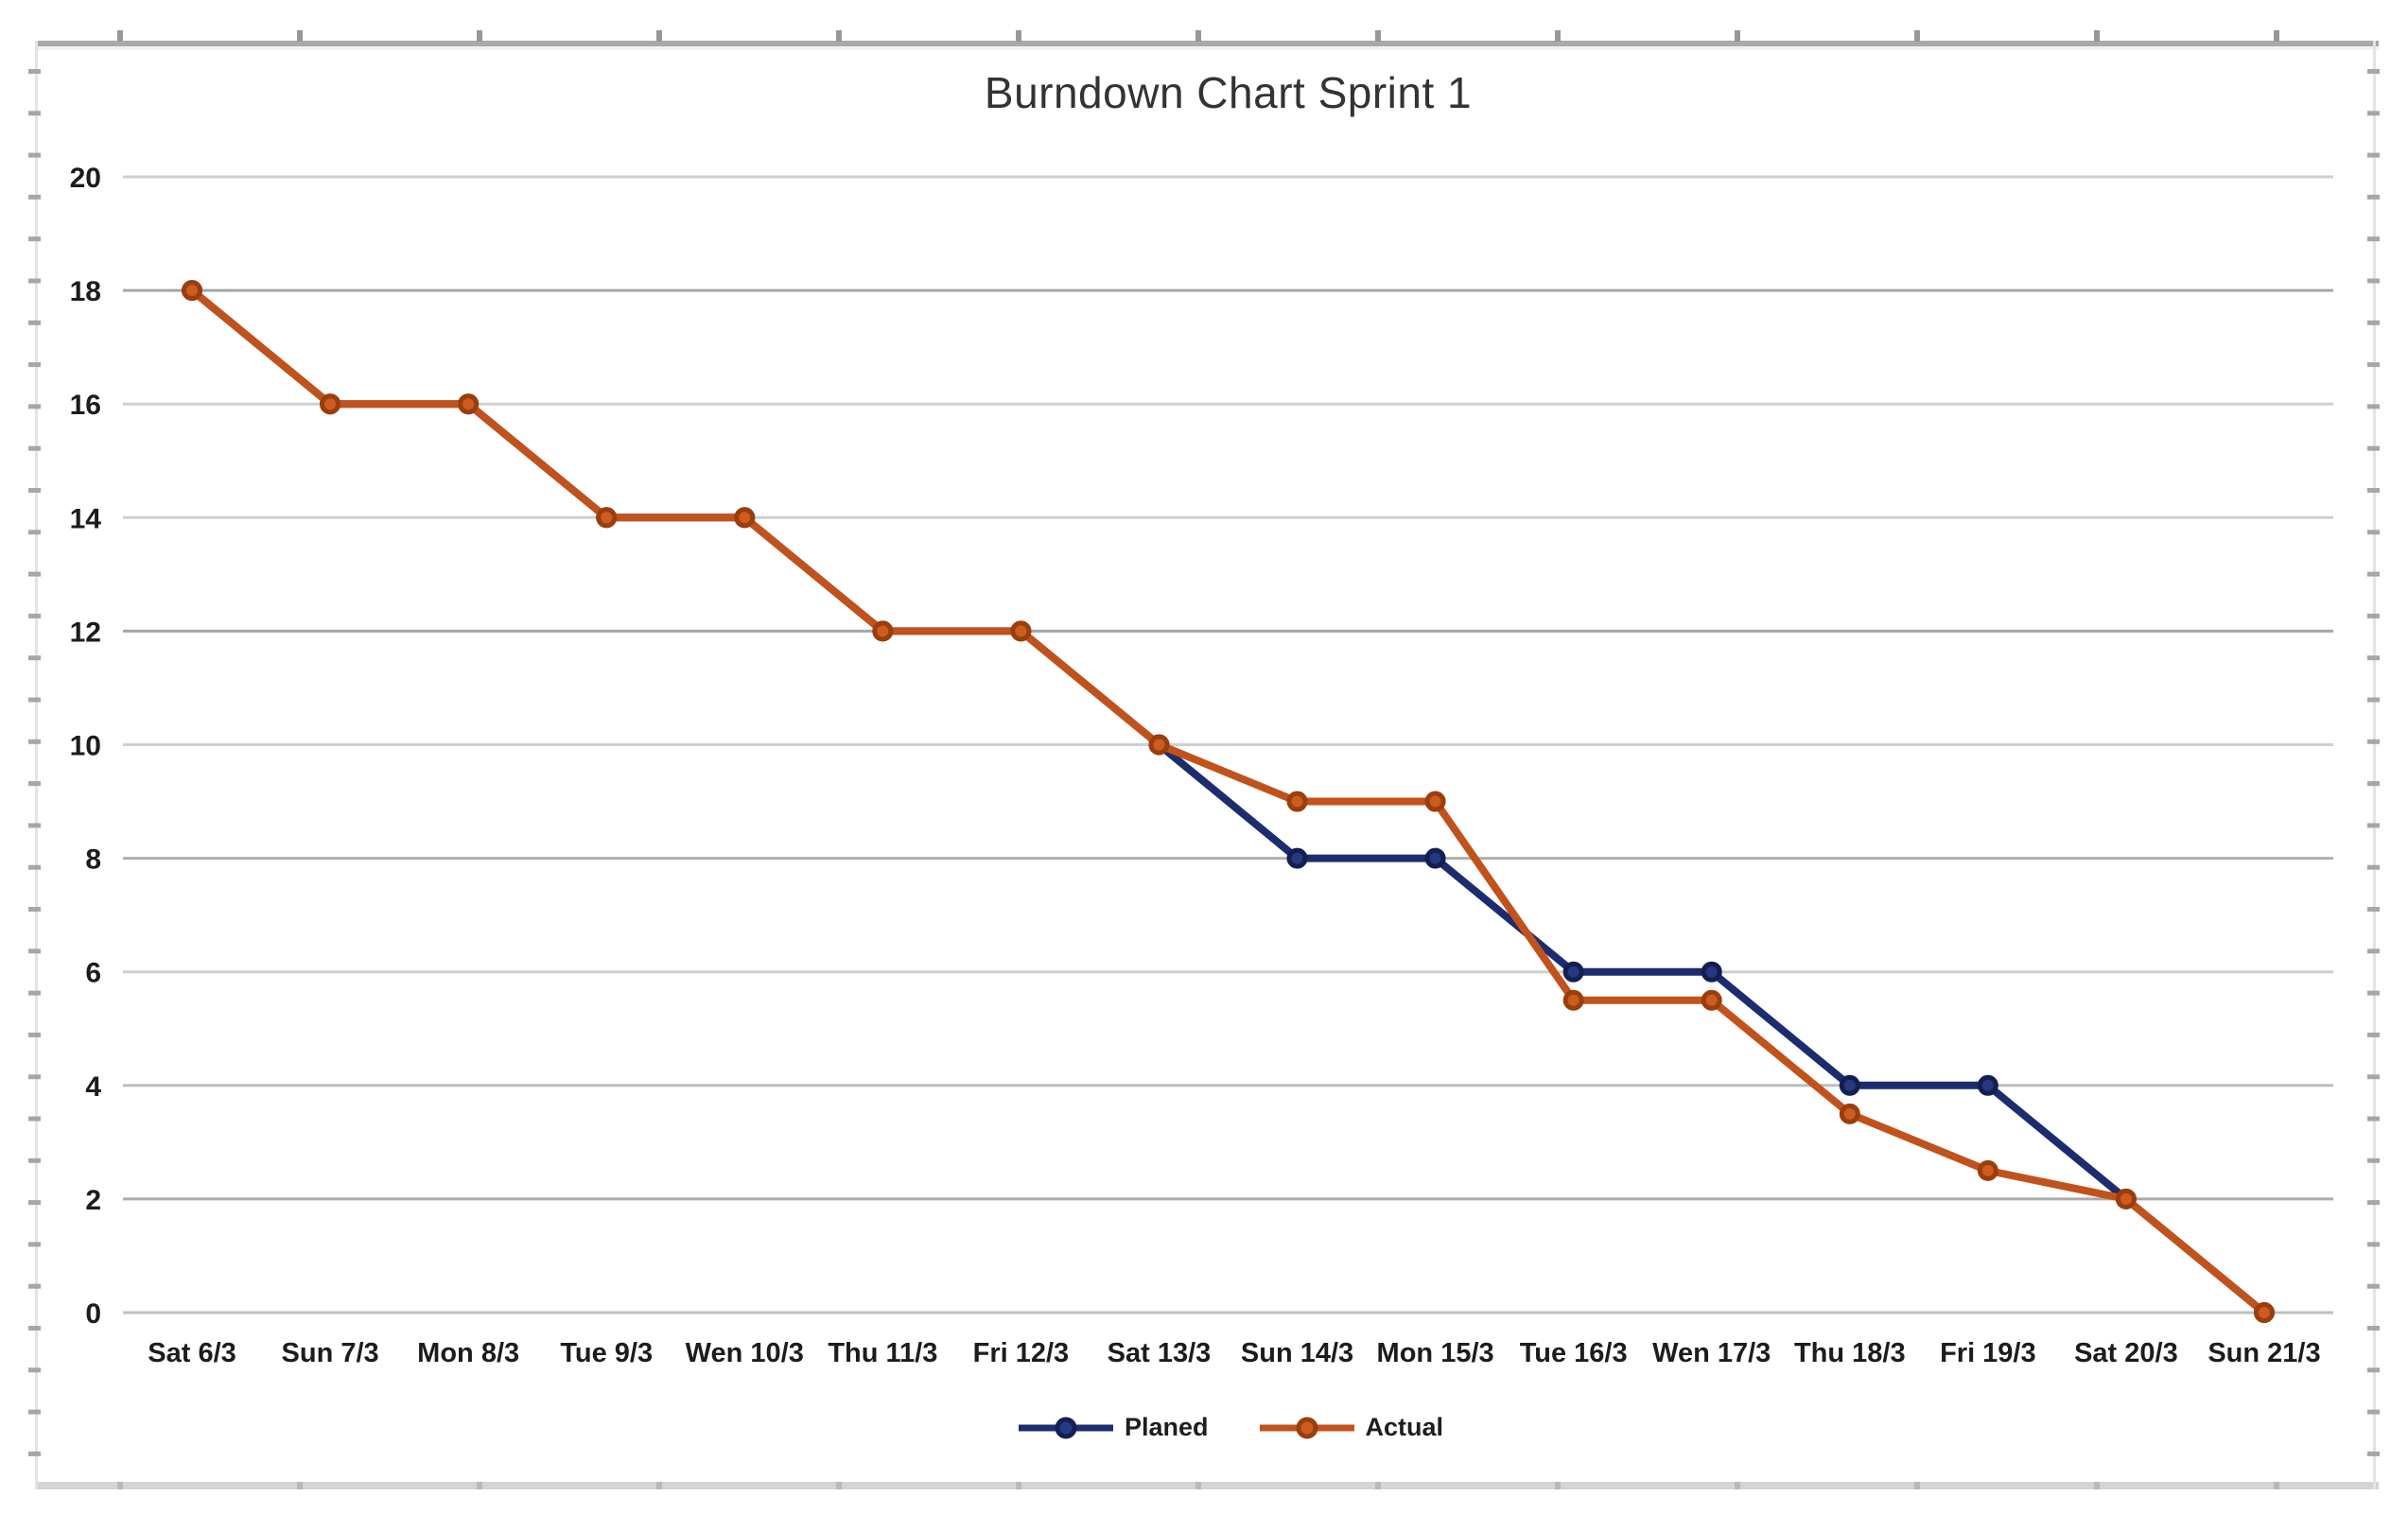 This screenshot has width=2408, height=1514. I want to click on y-axis-label: 20, so click(86, 178).